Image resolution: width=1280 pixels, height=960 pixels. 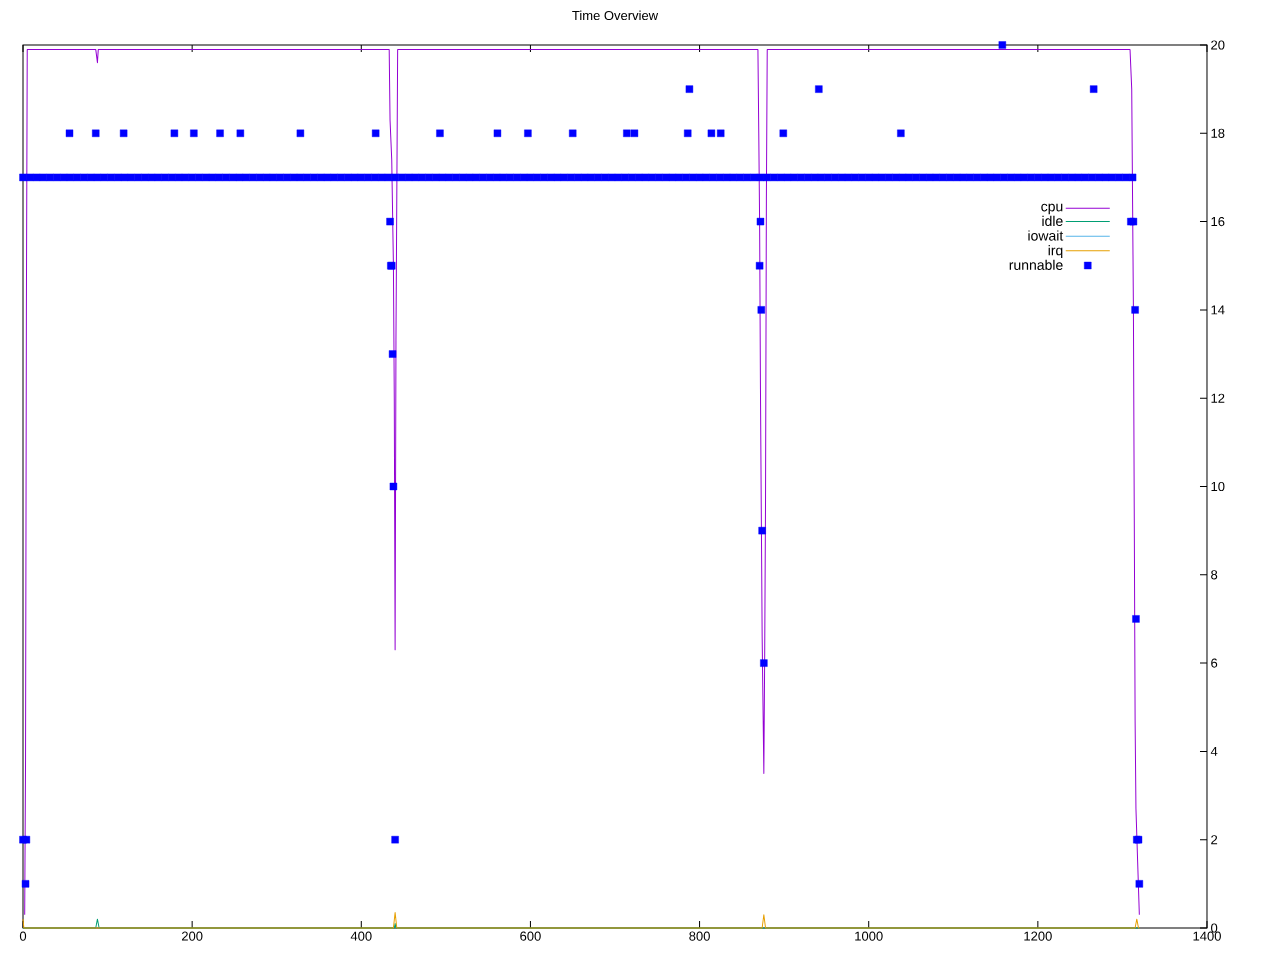 What do you see at coordinates (699, 936) in the screenshot?
I see `x-tick-label: 800` at bounding box center [699, 936].